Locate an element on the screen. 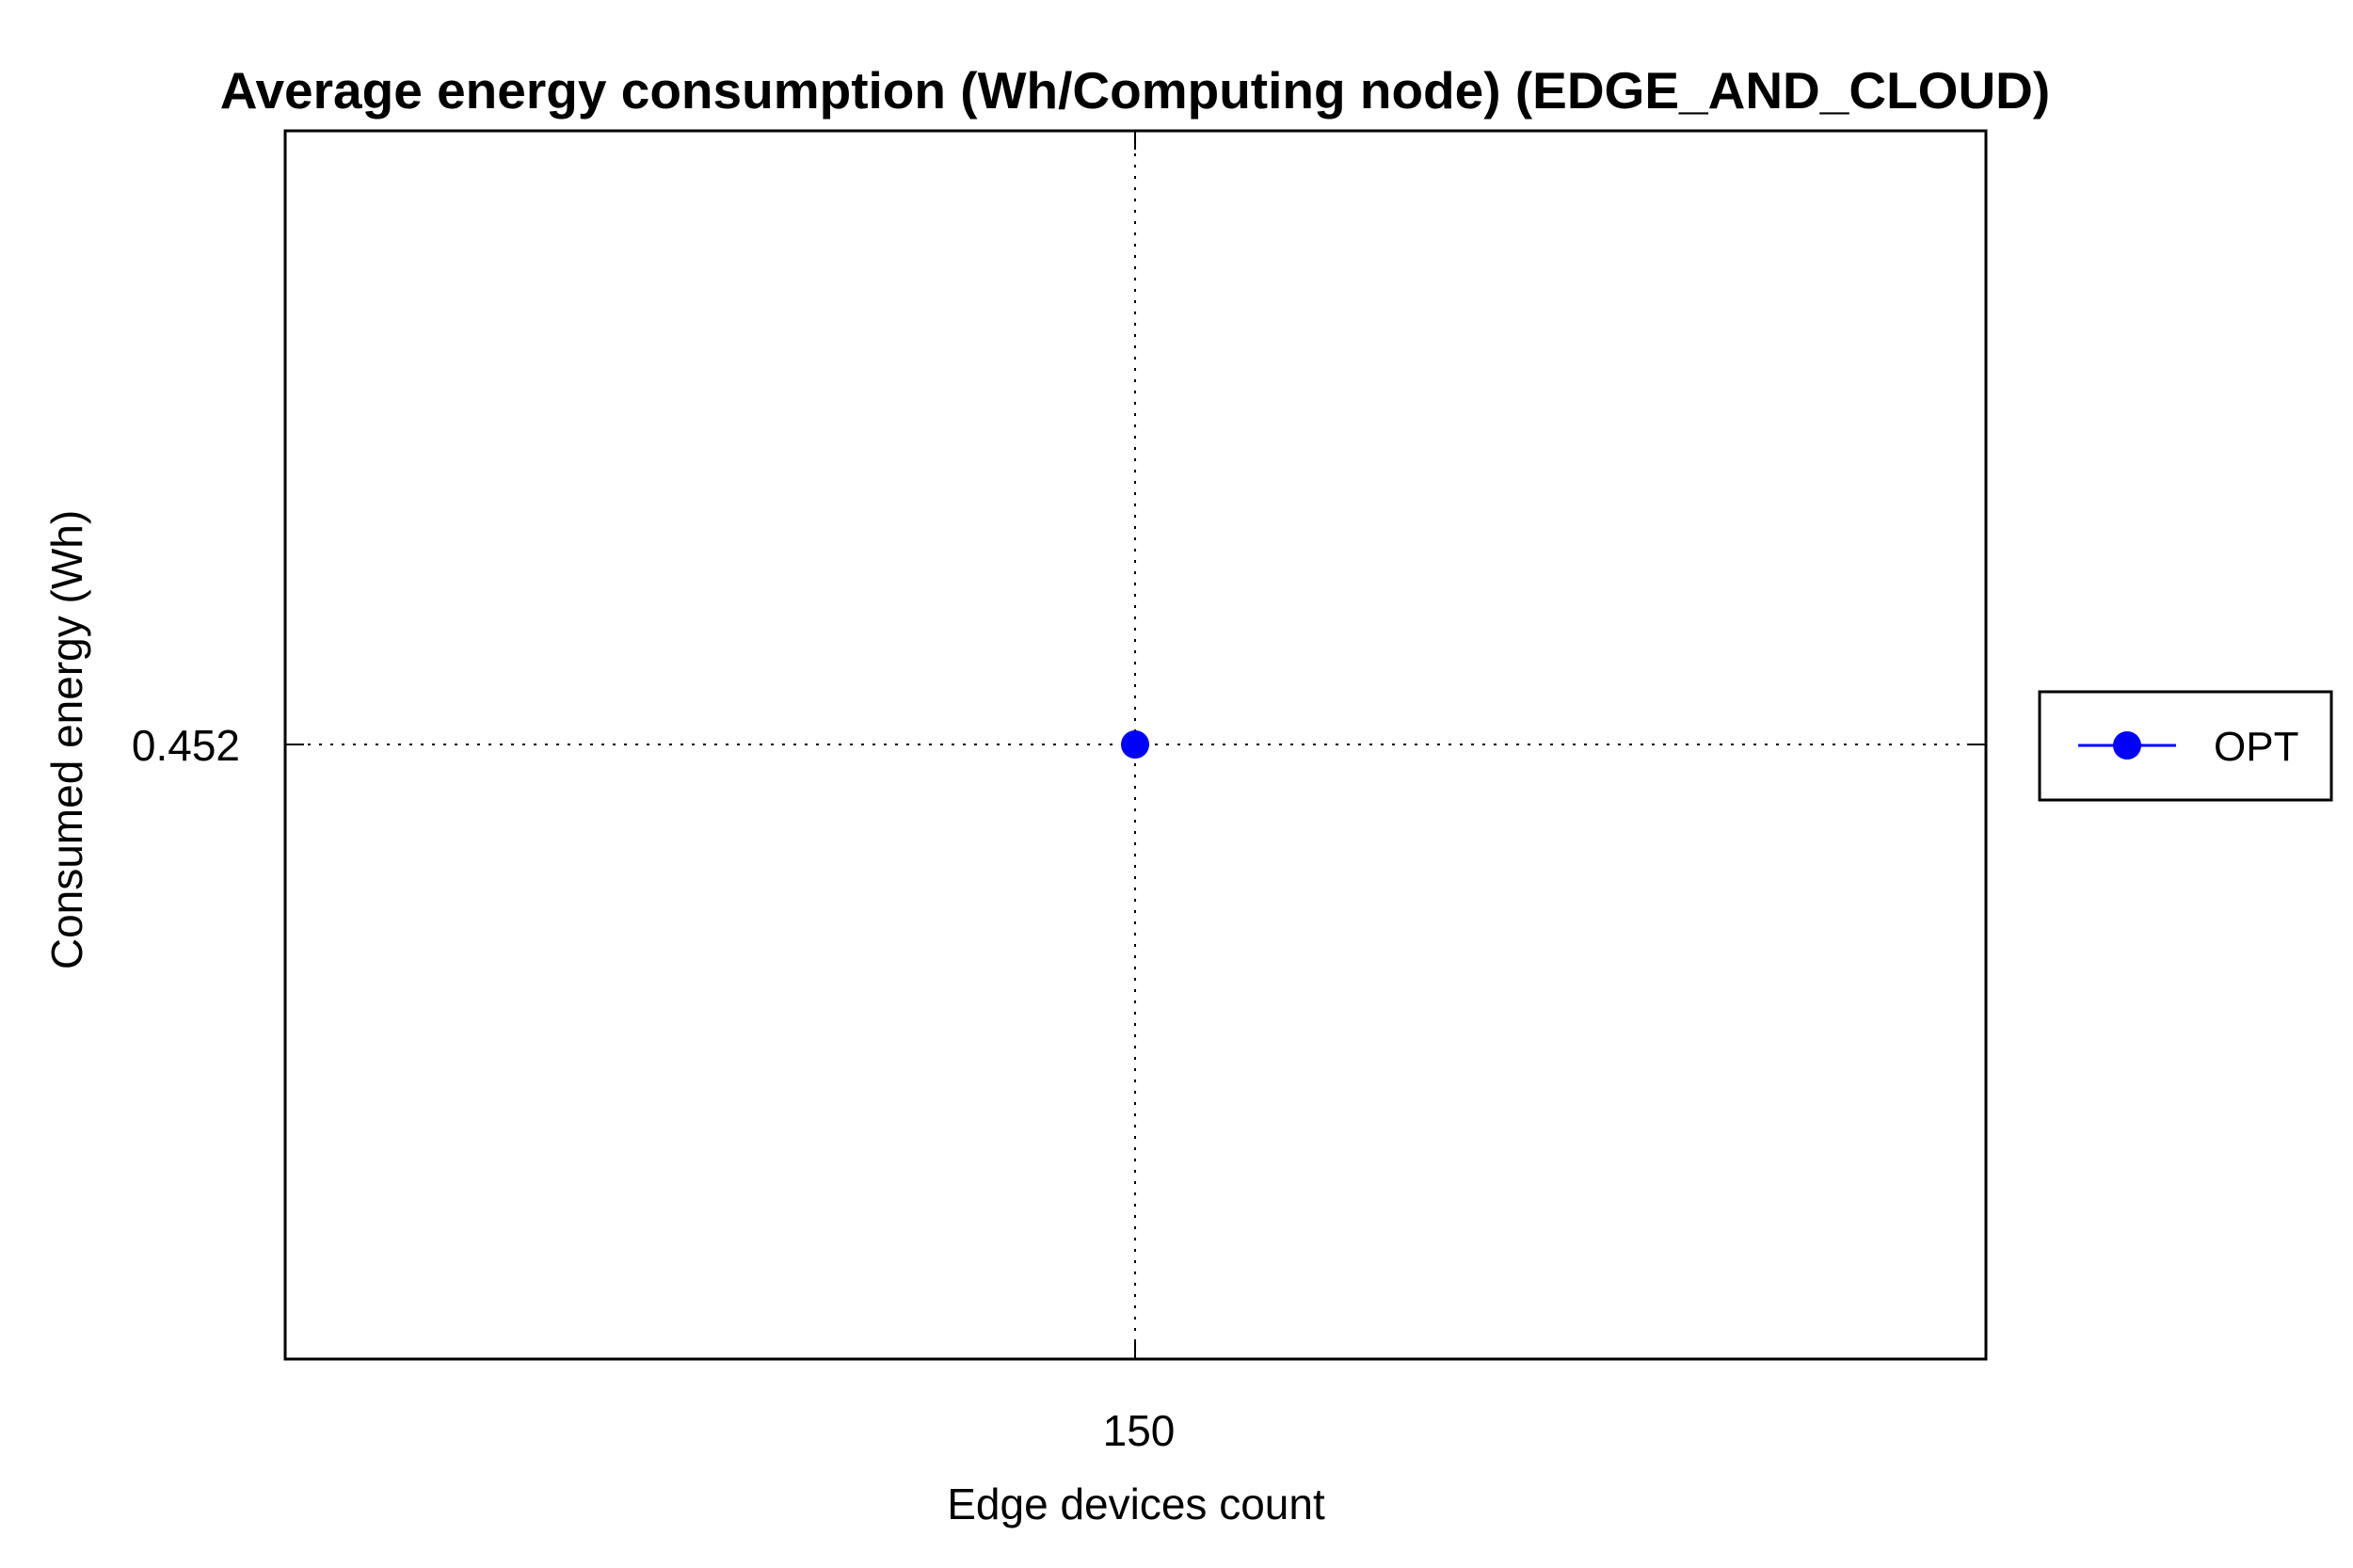 This screenshot has height=1568, width=2353. legend-marker-opt is located at coordinates (2127, 745).